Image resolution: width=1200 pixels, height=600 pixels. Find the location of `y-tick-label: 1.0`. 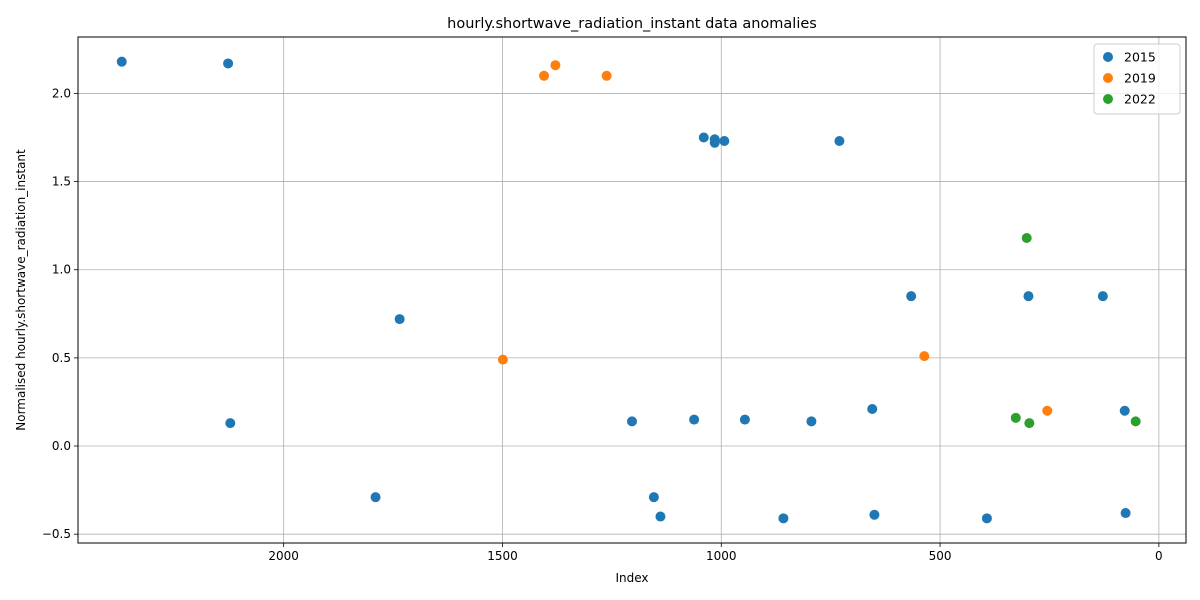

y-tick-label: 1.0 is located at coordinates (61, 270).